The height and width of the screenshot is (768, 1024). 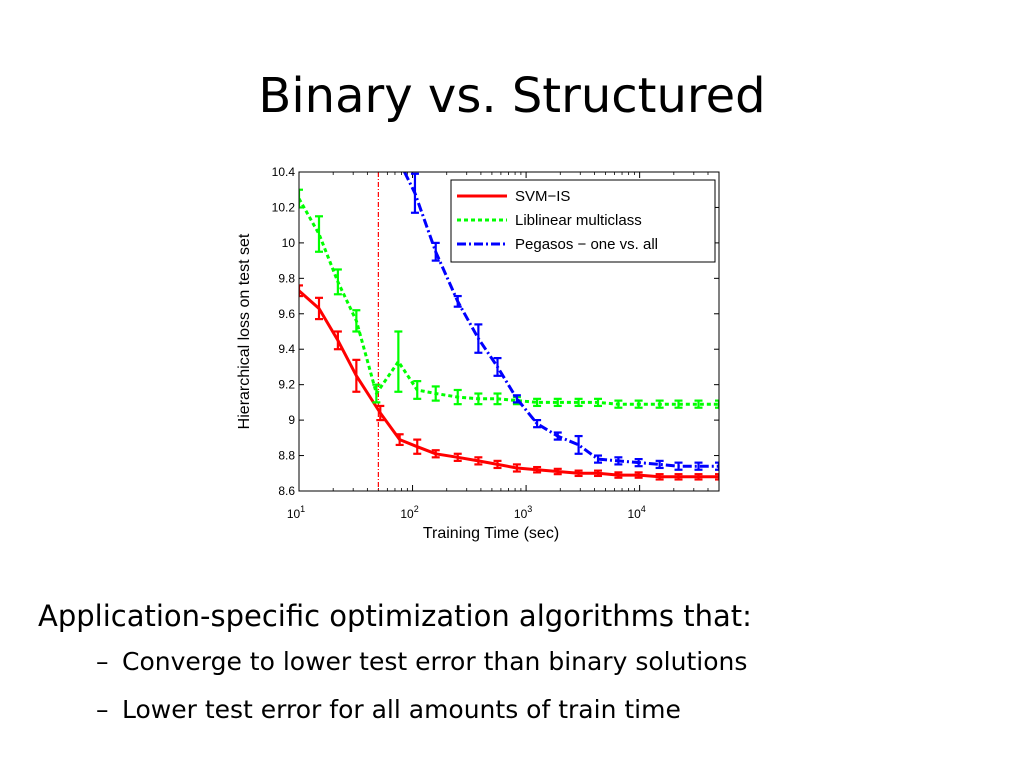 I want to click on x-tick-label: 10², so click(x=409, y=512).